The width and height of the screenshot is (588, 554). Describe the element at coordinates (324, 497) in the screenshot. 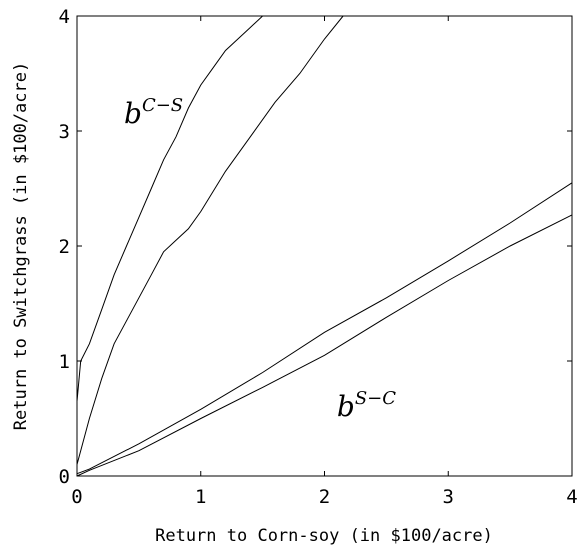

I see `x-tick-label: 2` at that location.